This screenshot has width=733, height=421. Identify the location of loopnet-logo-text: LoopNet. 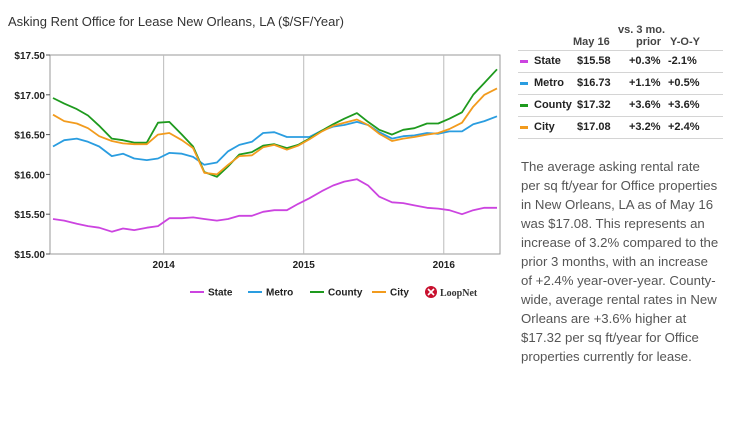
(459, 293).